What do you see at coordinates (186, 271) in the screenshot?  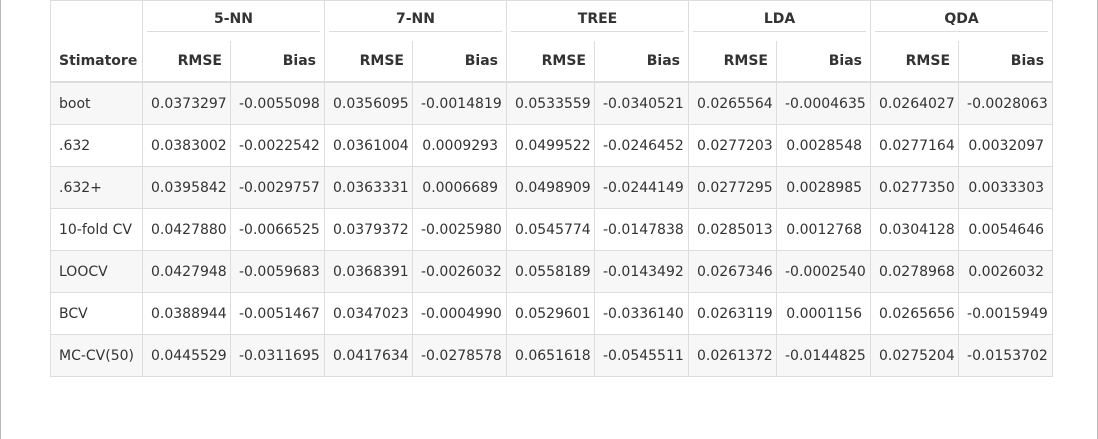 I see `rmse-cell: 0.0427948` at bounding box center [186, 271].